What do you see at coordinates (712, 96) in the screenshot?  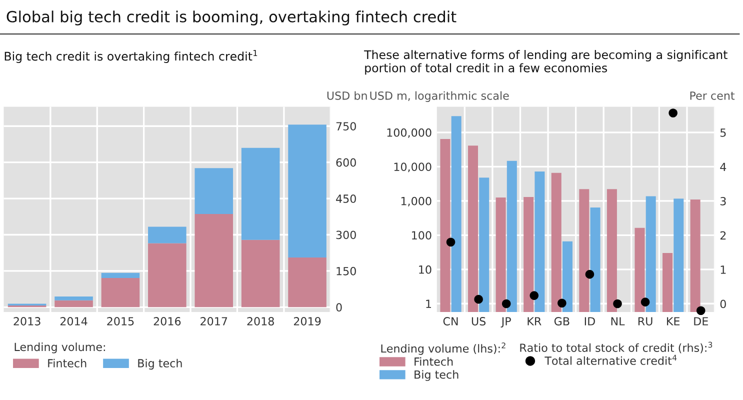 I see `y2-axis-title: Per cent` at bounding box center [712, 96].